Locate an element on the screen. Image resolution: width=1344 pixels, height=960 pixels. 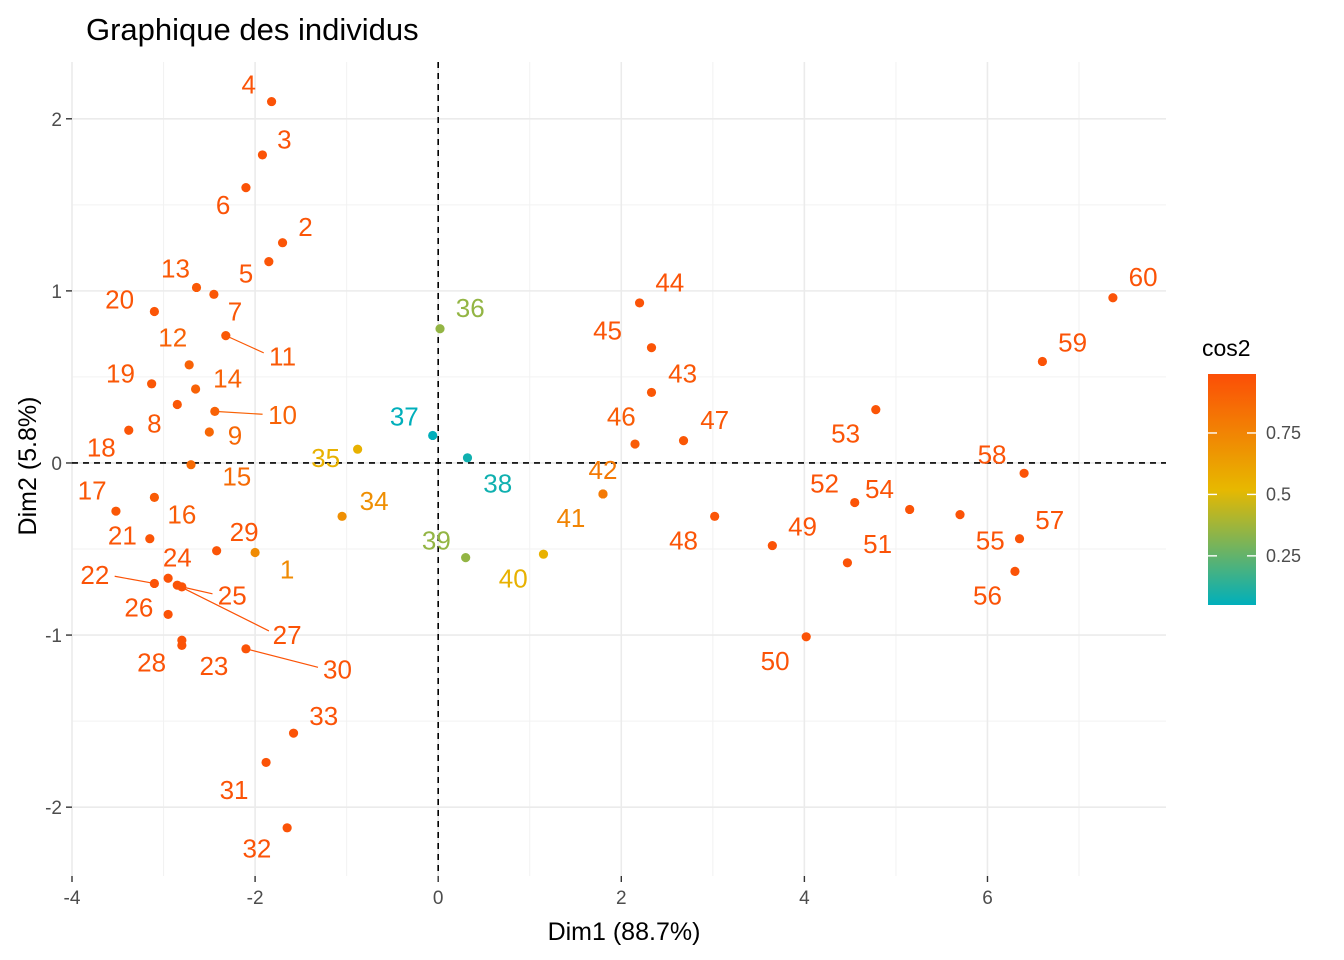
point-label-48: 48 is located at coordinates (683, 540).